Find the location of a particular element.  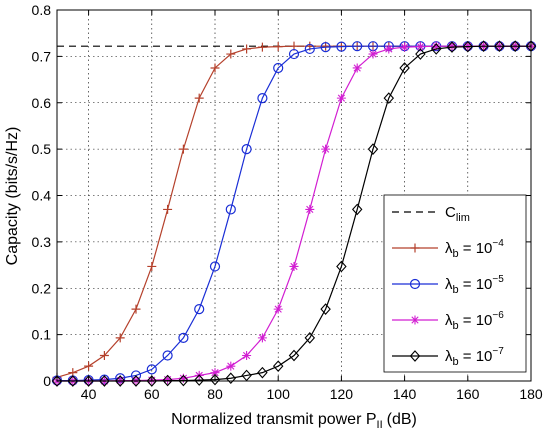

x-tick-label: 120 is located at coordinates (342, 394).